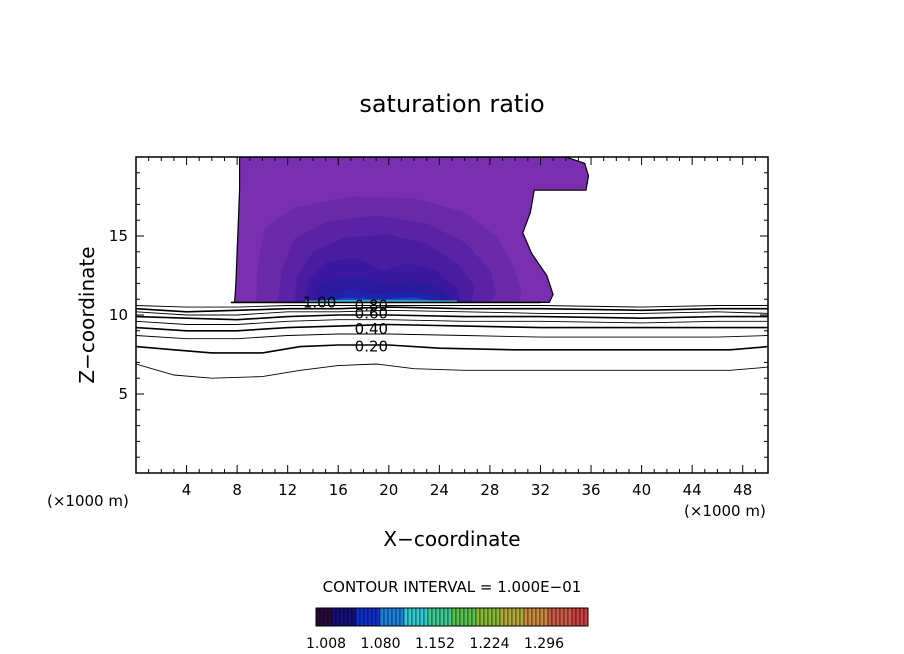 The height and width of the screenshot is (654, 904). I want to click on x-tick-label: 8, so click(237, 490).